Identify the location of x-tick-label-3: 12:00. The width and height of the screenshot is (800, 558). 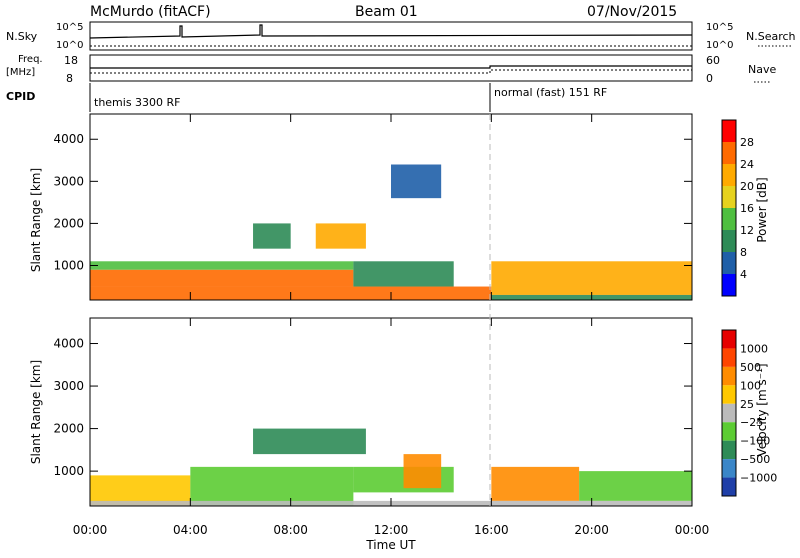
(391, 530).